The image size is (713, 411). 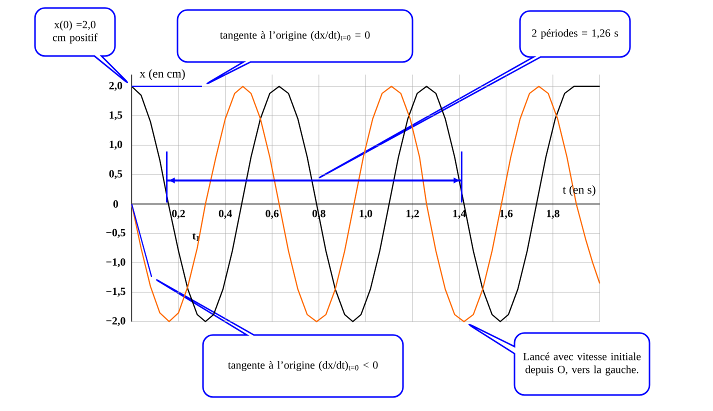 I want to click on y-axis-title: x (en cm), so click(x=162, y=74).